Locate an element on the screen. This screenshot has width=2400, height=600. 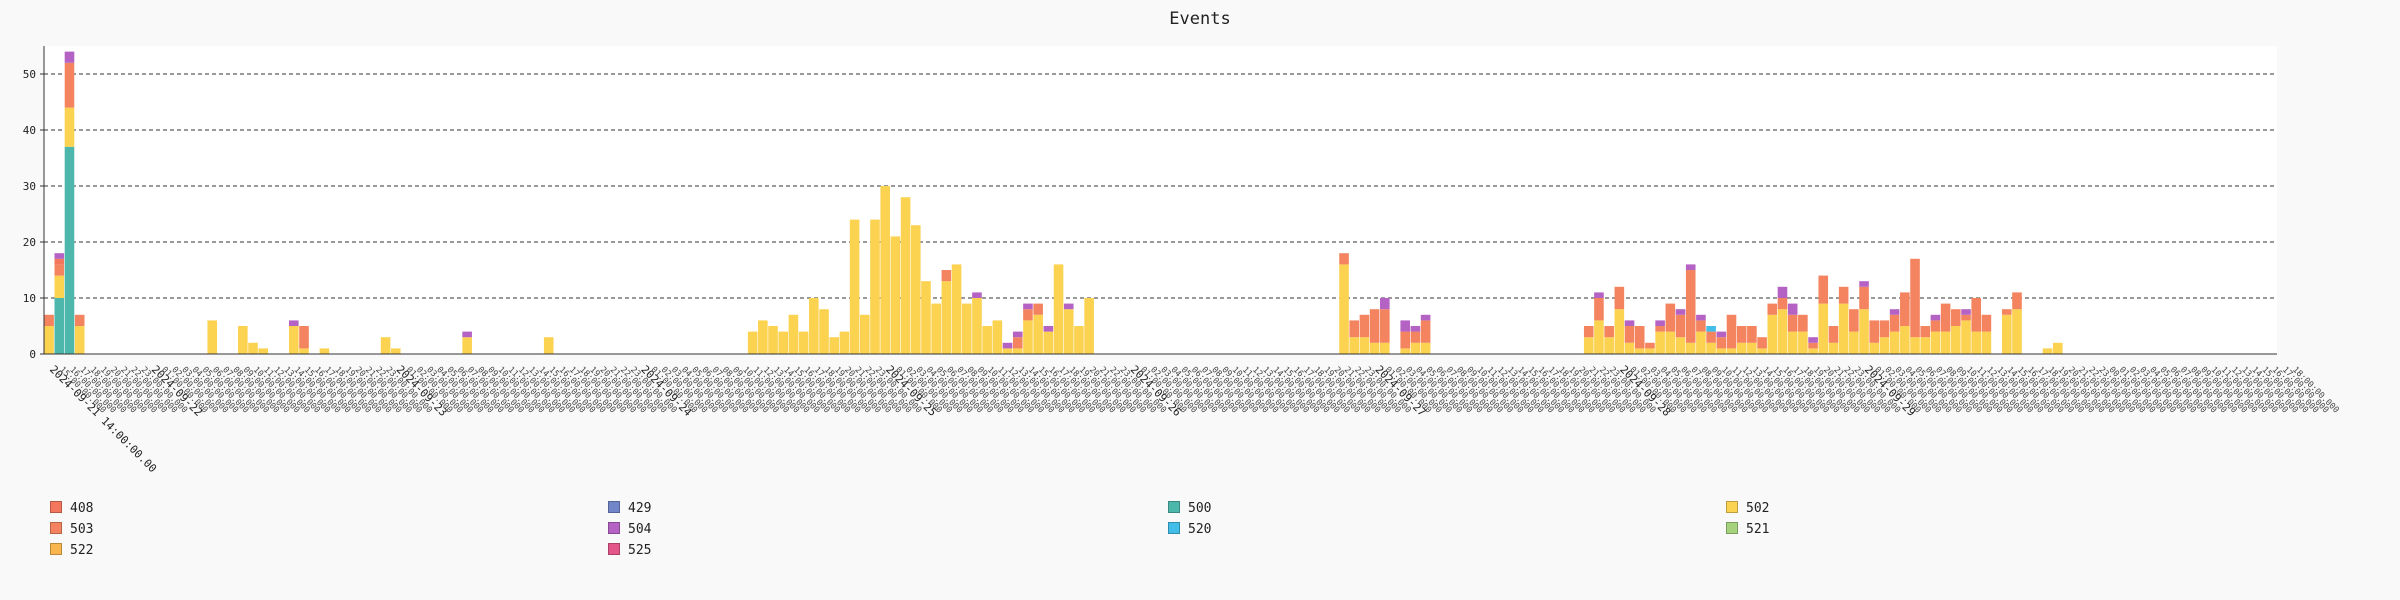
legend-item-522: 522 is located at coordinates (71, 550).